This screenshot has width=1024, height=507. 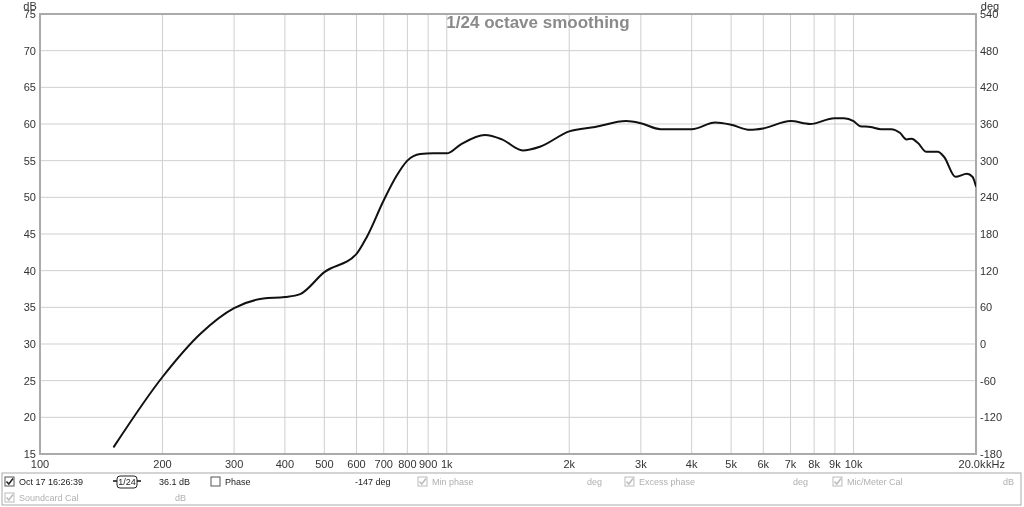 I want to click on x-tick-label: 3k, so click(x=641, y=464).